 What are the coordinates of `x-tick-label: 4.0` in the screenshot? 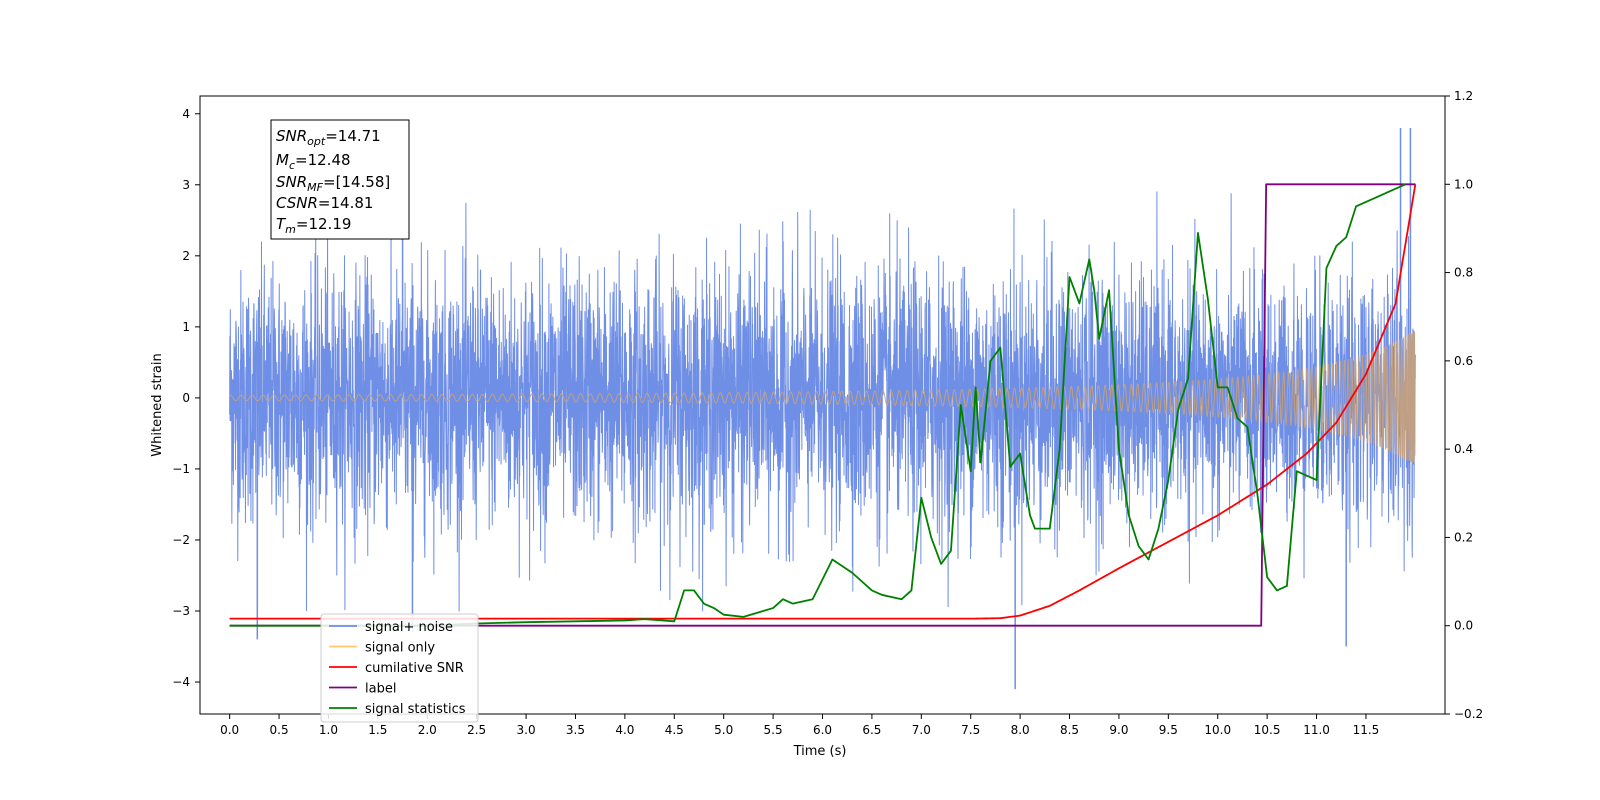 It's located at (624, 730).